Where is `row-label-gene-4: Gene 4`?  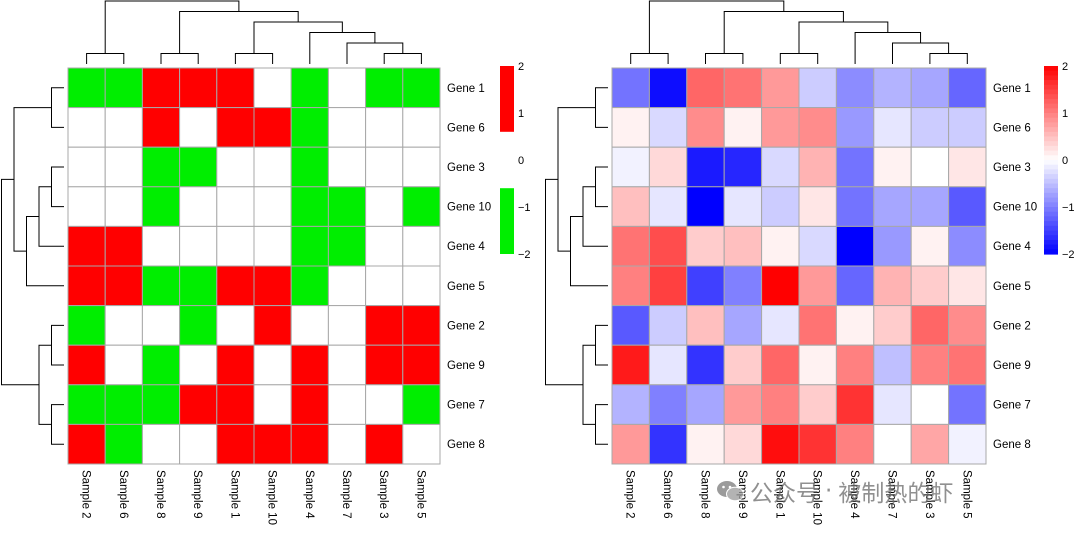 row-label-gene-4: Gene 4 is located at coordinates (466, 247).